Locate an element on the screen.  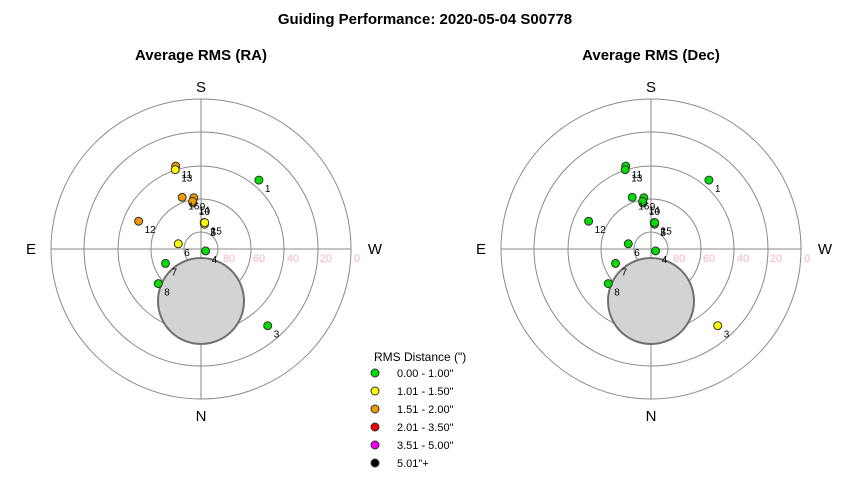
plot-title: Average RMS (Dec) is located at coordinates (651, 55).